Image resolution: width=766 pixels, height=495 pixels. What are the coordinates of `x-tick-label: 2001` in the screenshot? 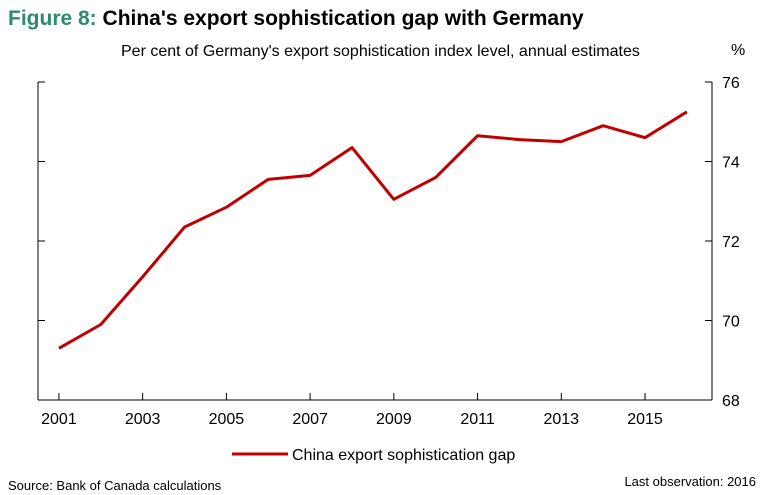 It's located at (59, 419).